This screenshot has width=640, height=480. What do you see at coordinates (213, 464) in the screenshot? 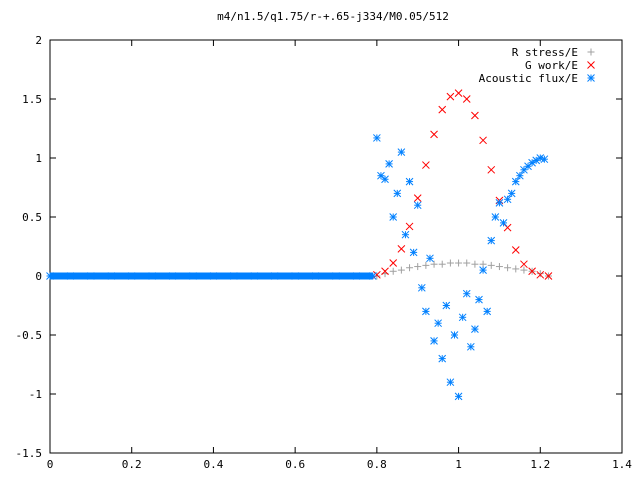
I see `x-tick-label: 0.4` at bounding box center [213, 464].